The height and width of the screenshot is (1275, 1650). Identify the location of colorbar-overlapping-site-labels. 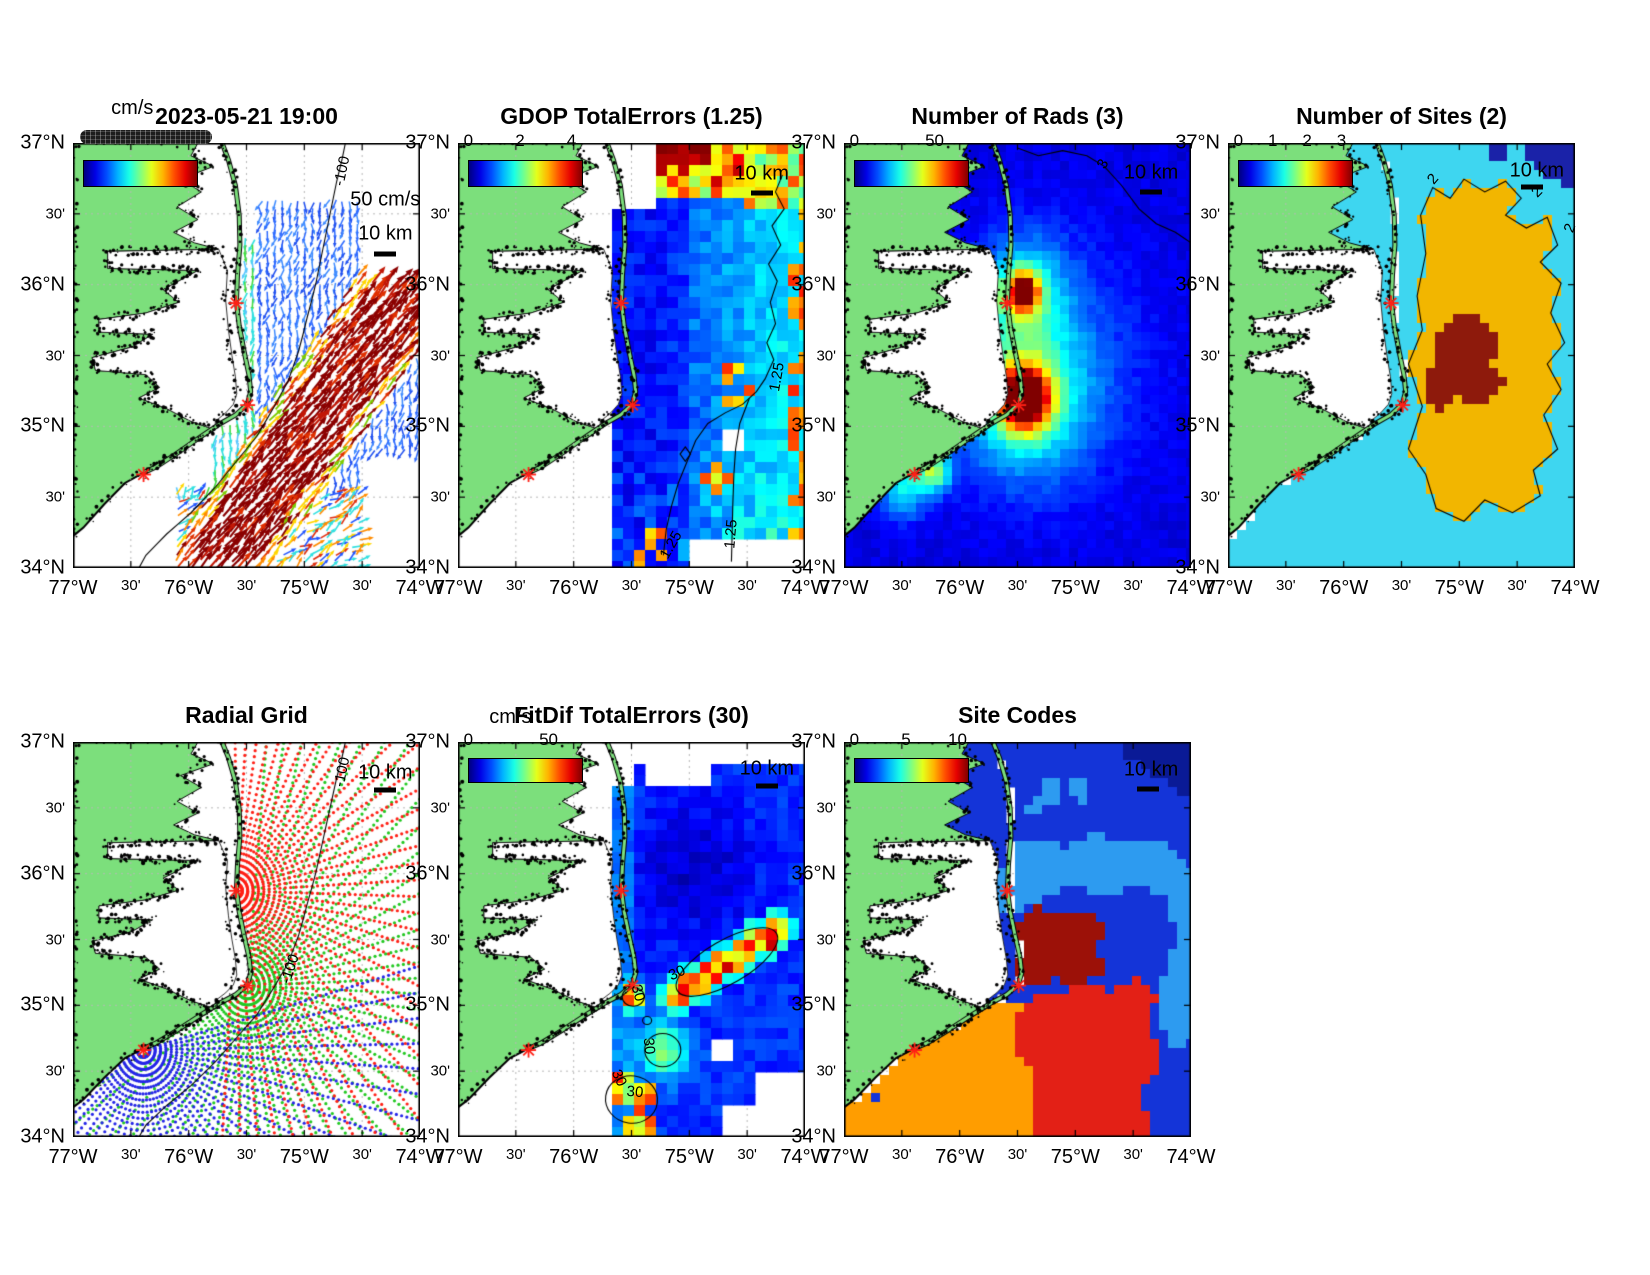
(145, 137).